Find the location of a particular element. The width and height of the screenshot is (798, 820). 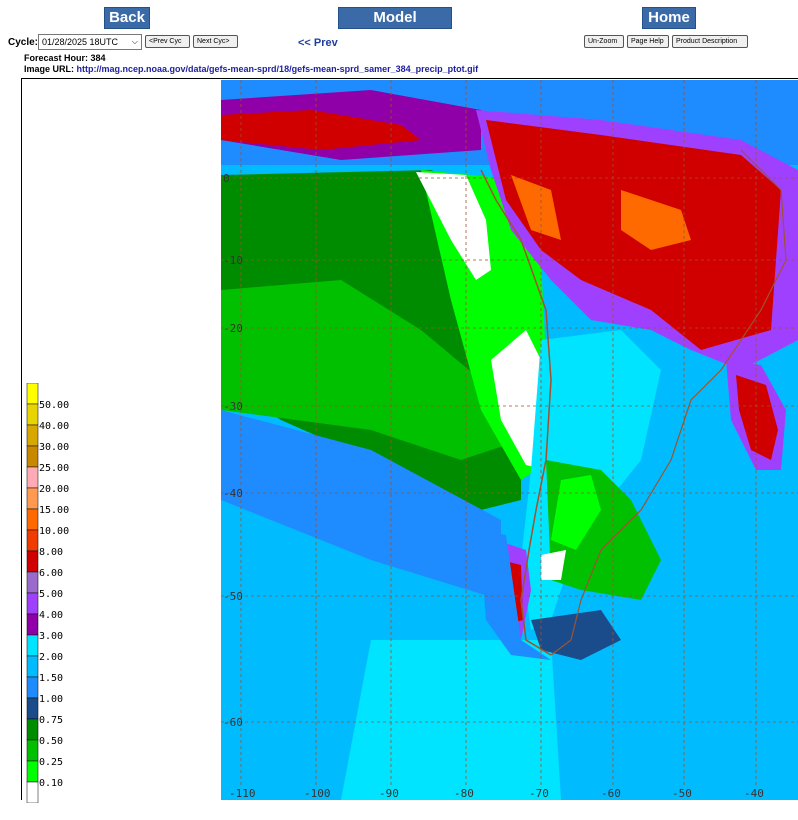

next-cycle-button: Next Cyc> is located at coordinates (215, 41).